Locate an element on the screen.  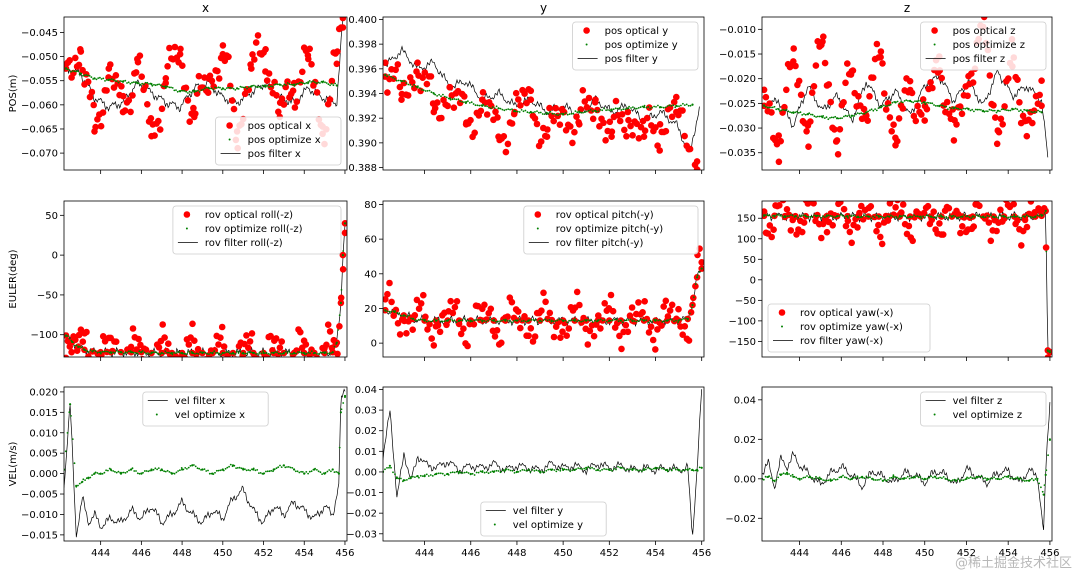
axes-frame is located at coordinates (907, 93).